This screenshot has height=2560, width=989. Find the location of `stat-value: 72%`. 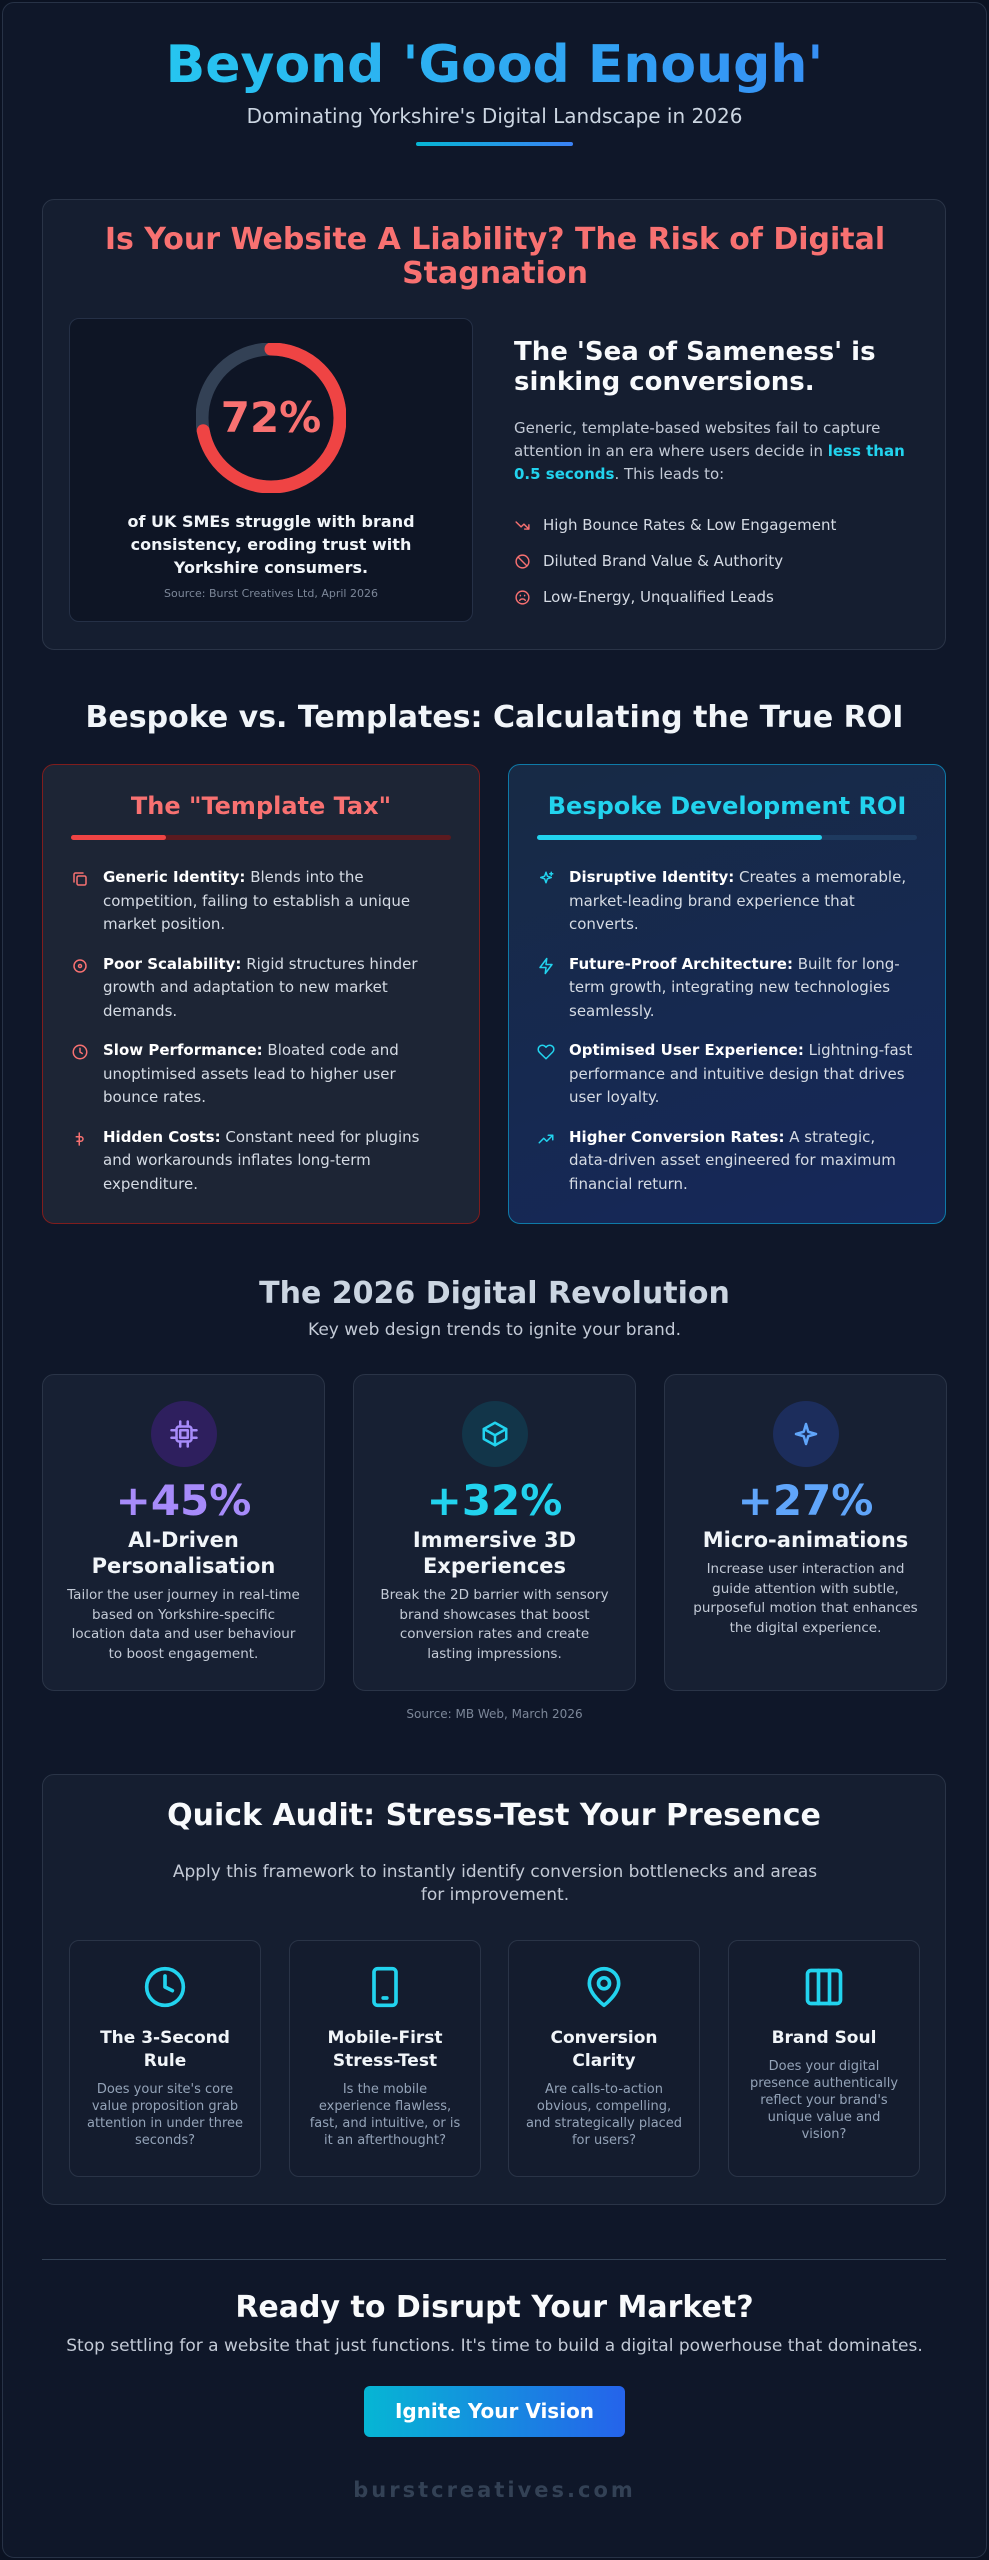

stat-value: 72% is located at coordinates (271, 417).